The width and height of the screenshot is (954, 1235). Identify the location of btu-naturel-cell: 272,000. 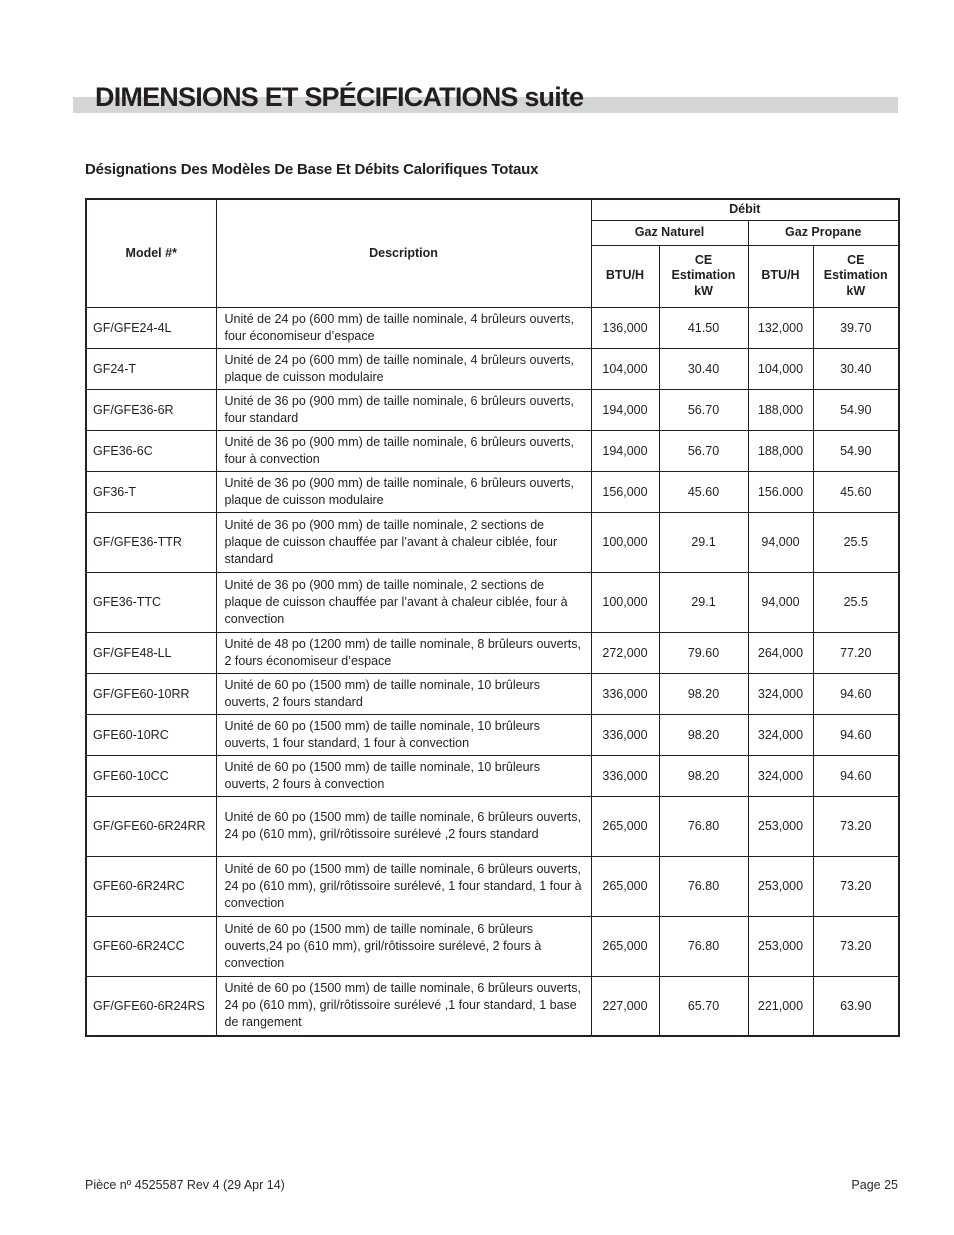
(625, 652).